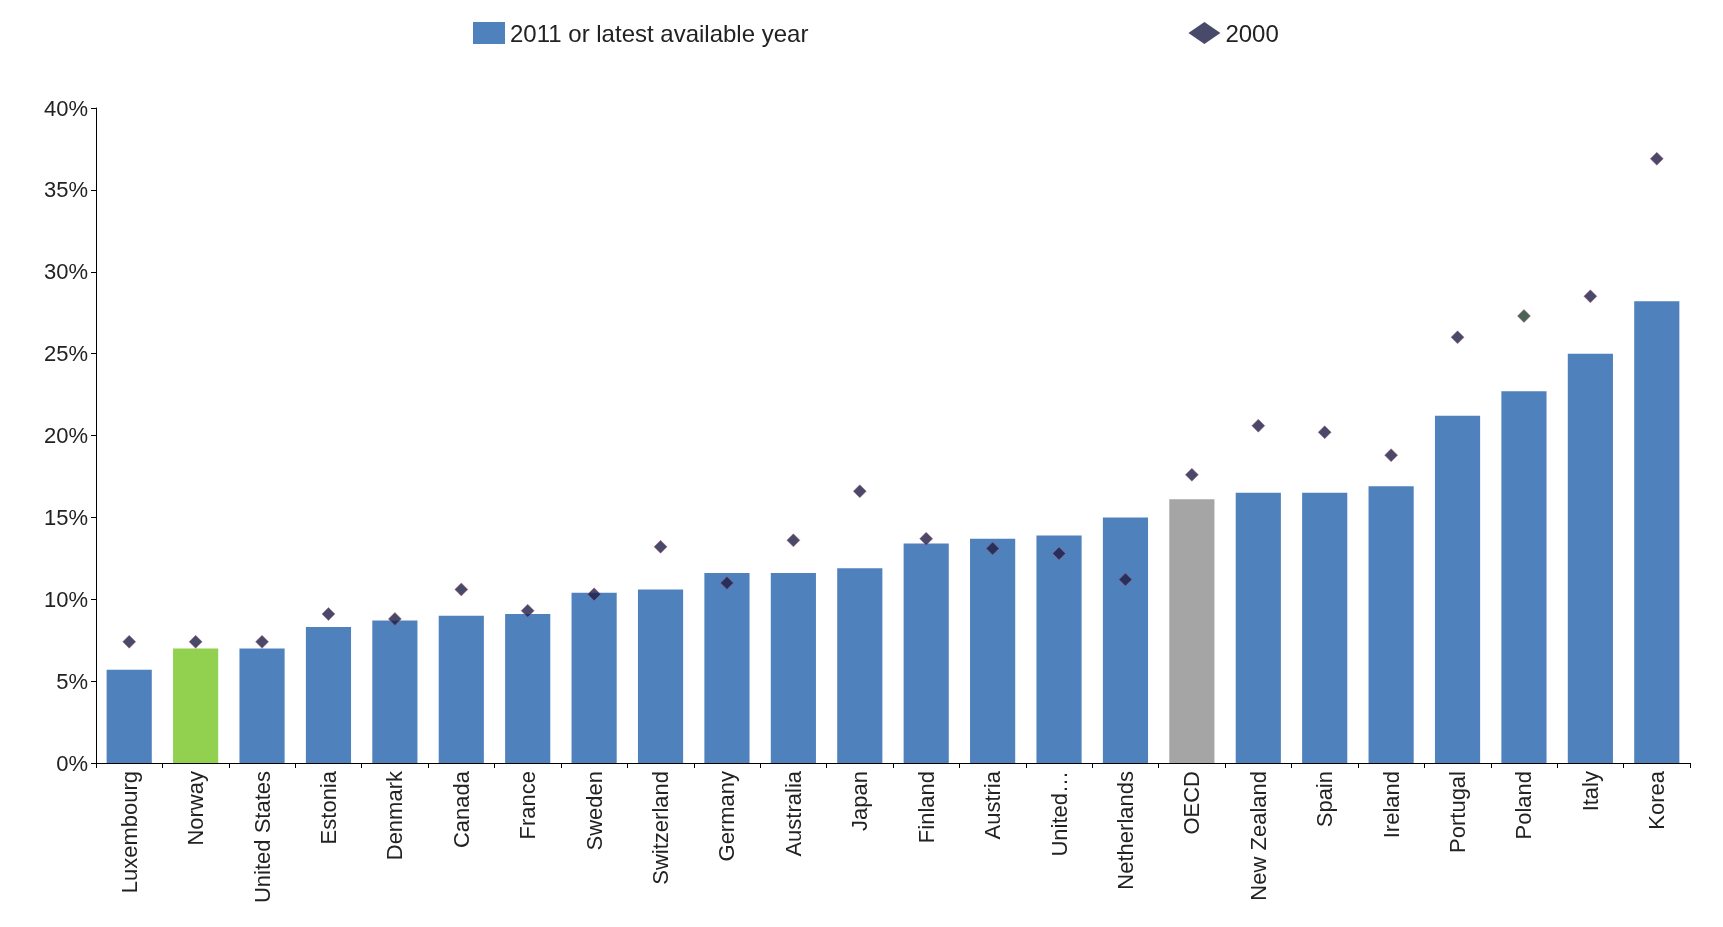 Image resolution: width=1723 pixels, height=927 pixels. What do you see at coordinates (65, 517) in the screenshot?
I see `y-tick-label: 15%` at bounding box center [65, 517].